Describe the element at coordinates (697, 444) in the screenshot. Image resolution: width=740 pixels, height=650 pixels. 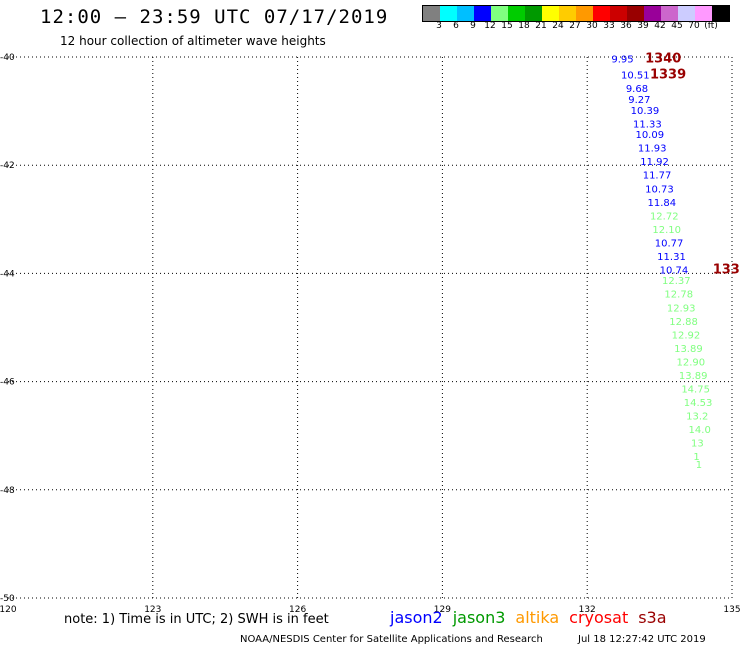
I see `wave-height-value: 13` at that location.